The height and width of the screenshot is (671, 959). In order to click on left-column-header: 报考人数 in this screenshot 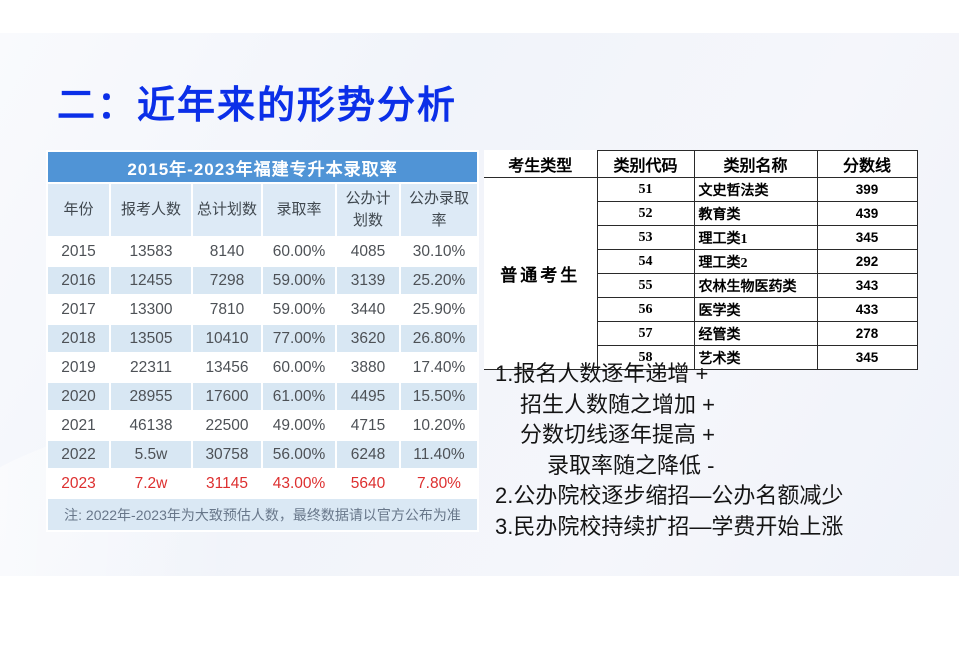, I will do `click(151, 210)`.